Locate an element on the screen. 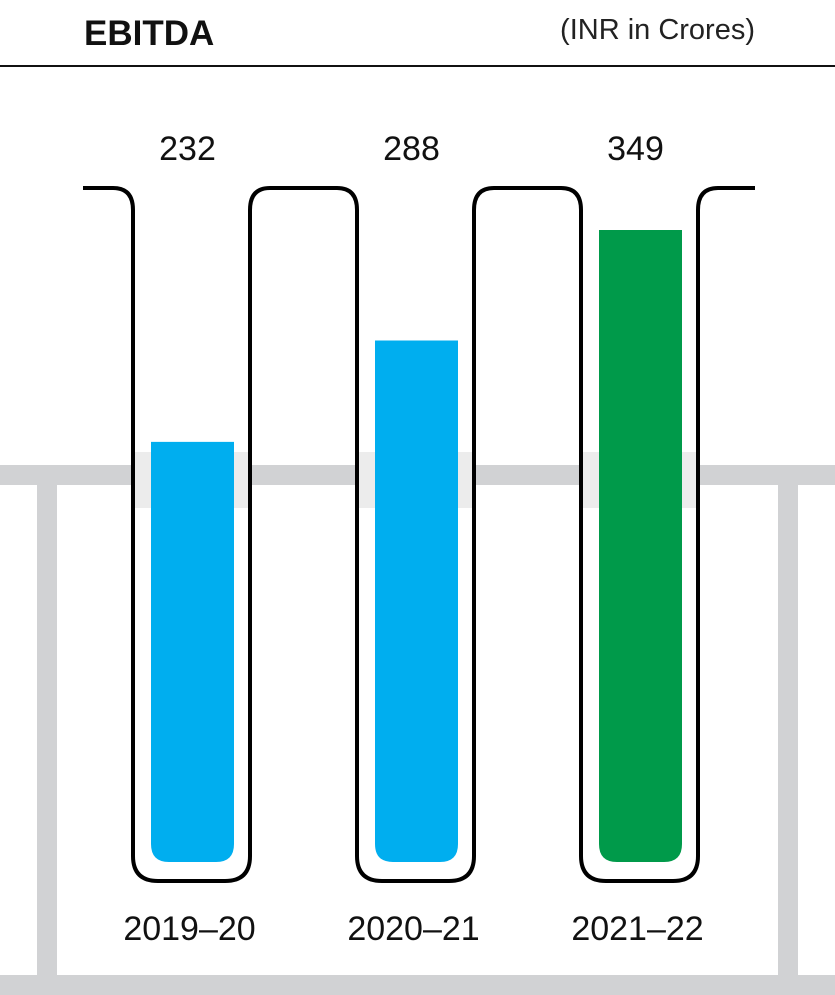  category-label: 2021–22 is located at coordinates (637, 929).